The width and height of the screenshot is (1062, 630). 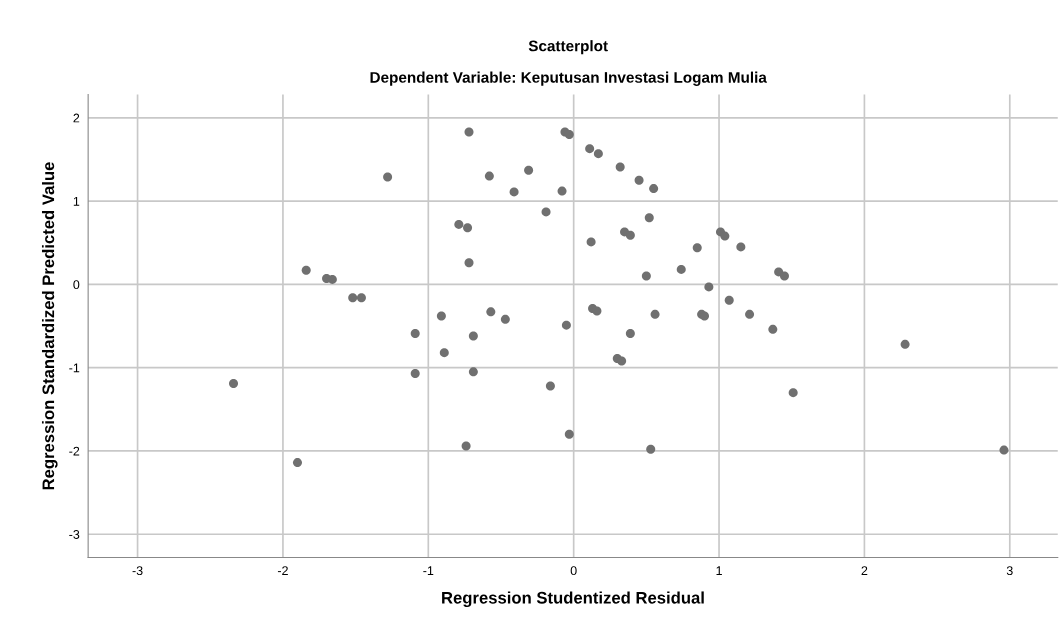 What do you see at coordinates (76, 285) in the screenshot?
I see `y-tick-label: 0` at bounding box center [76, 285].